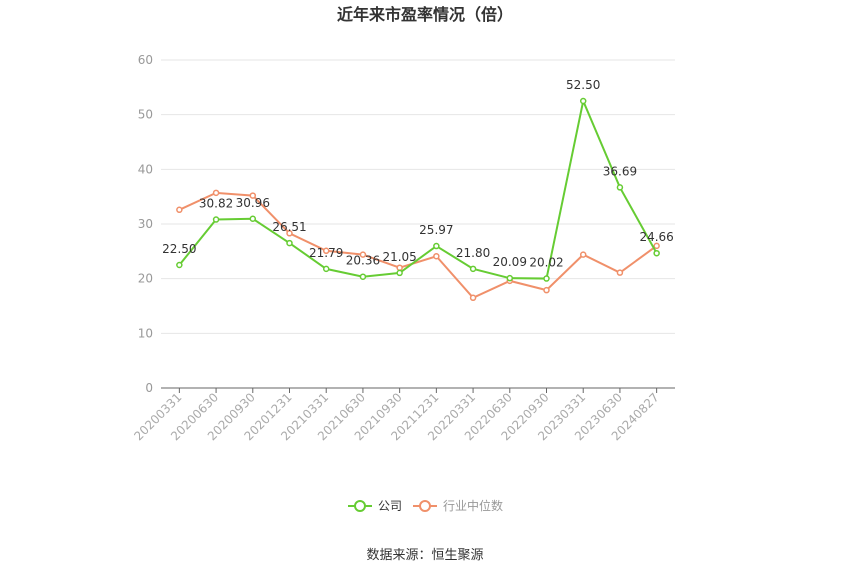 Image resolution: width=850 pixels, height=575 pixels. Describe the element at coordinates (583, 85) in the screenshot. I see `data-label: 52.50` at that location.